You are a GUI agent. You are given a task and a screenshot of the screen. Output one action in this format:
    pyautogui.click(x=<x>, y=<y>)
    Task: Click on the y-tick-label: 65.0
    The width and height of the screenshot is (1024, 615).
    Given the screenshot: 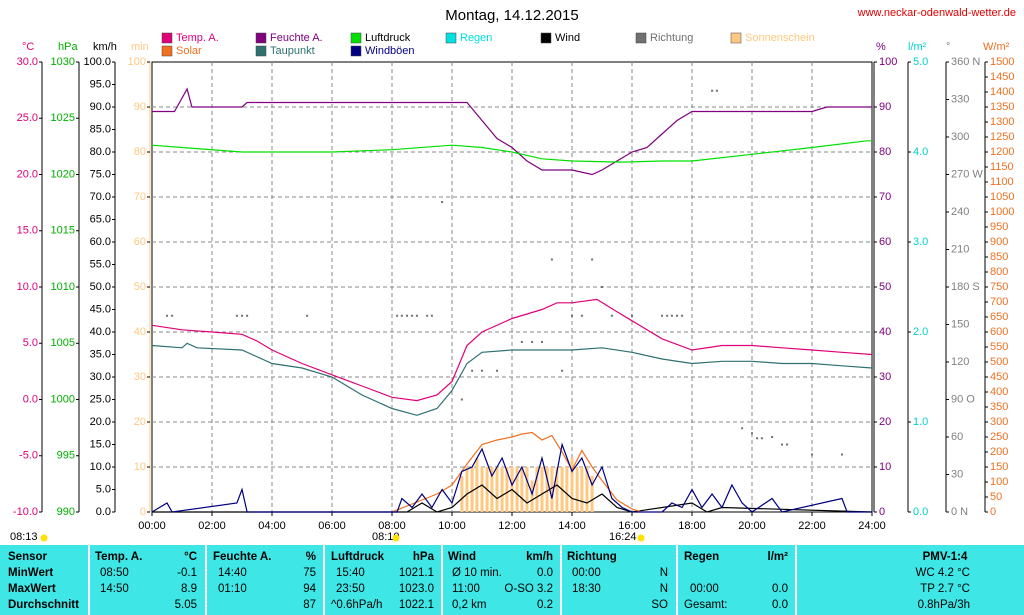 What is the action you would take?
    pyautogui.click(x=100, y=219)
    